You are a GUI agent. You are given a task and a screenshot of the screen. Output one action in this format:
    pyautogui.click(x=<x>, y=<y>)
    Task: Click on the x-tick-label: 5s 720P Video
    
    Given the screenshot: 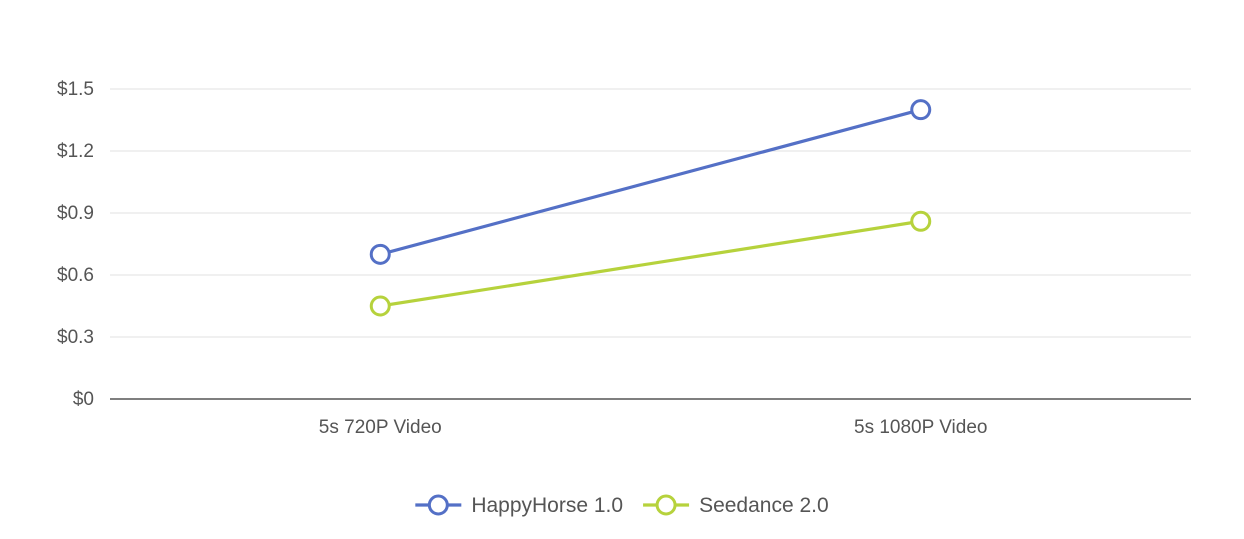 What is the action you would take?
    pyautogui.click(x=380, y=427)
    